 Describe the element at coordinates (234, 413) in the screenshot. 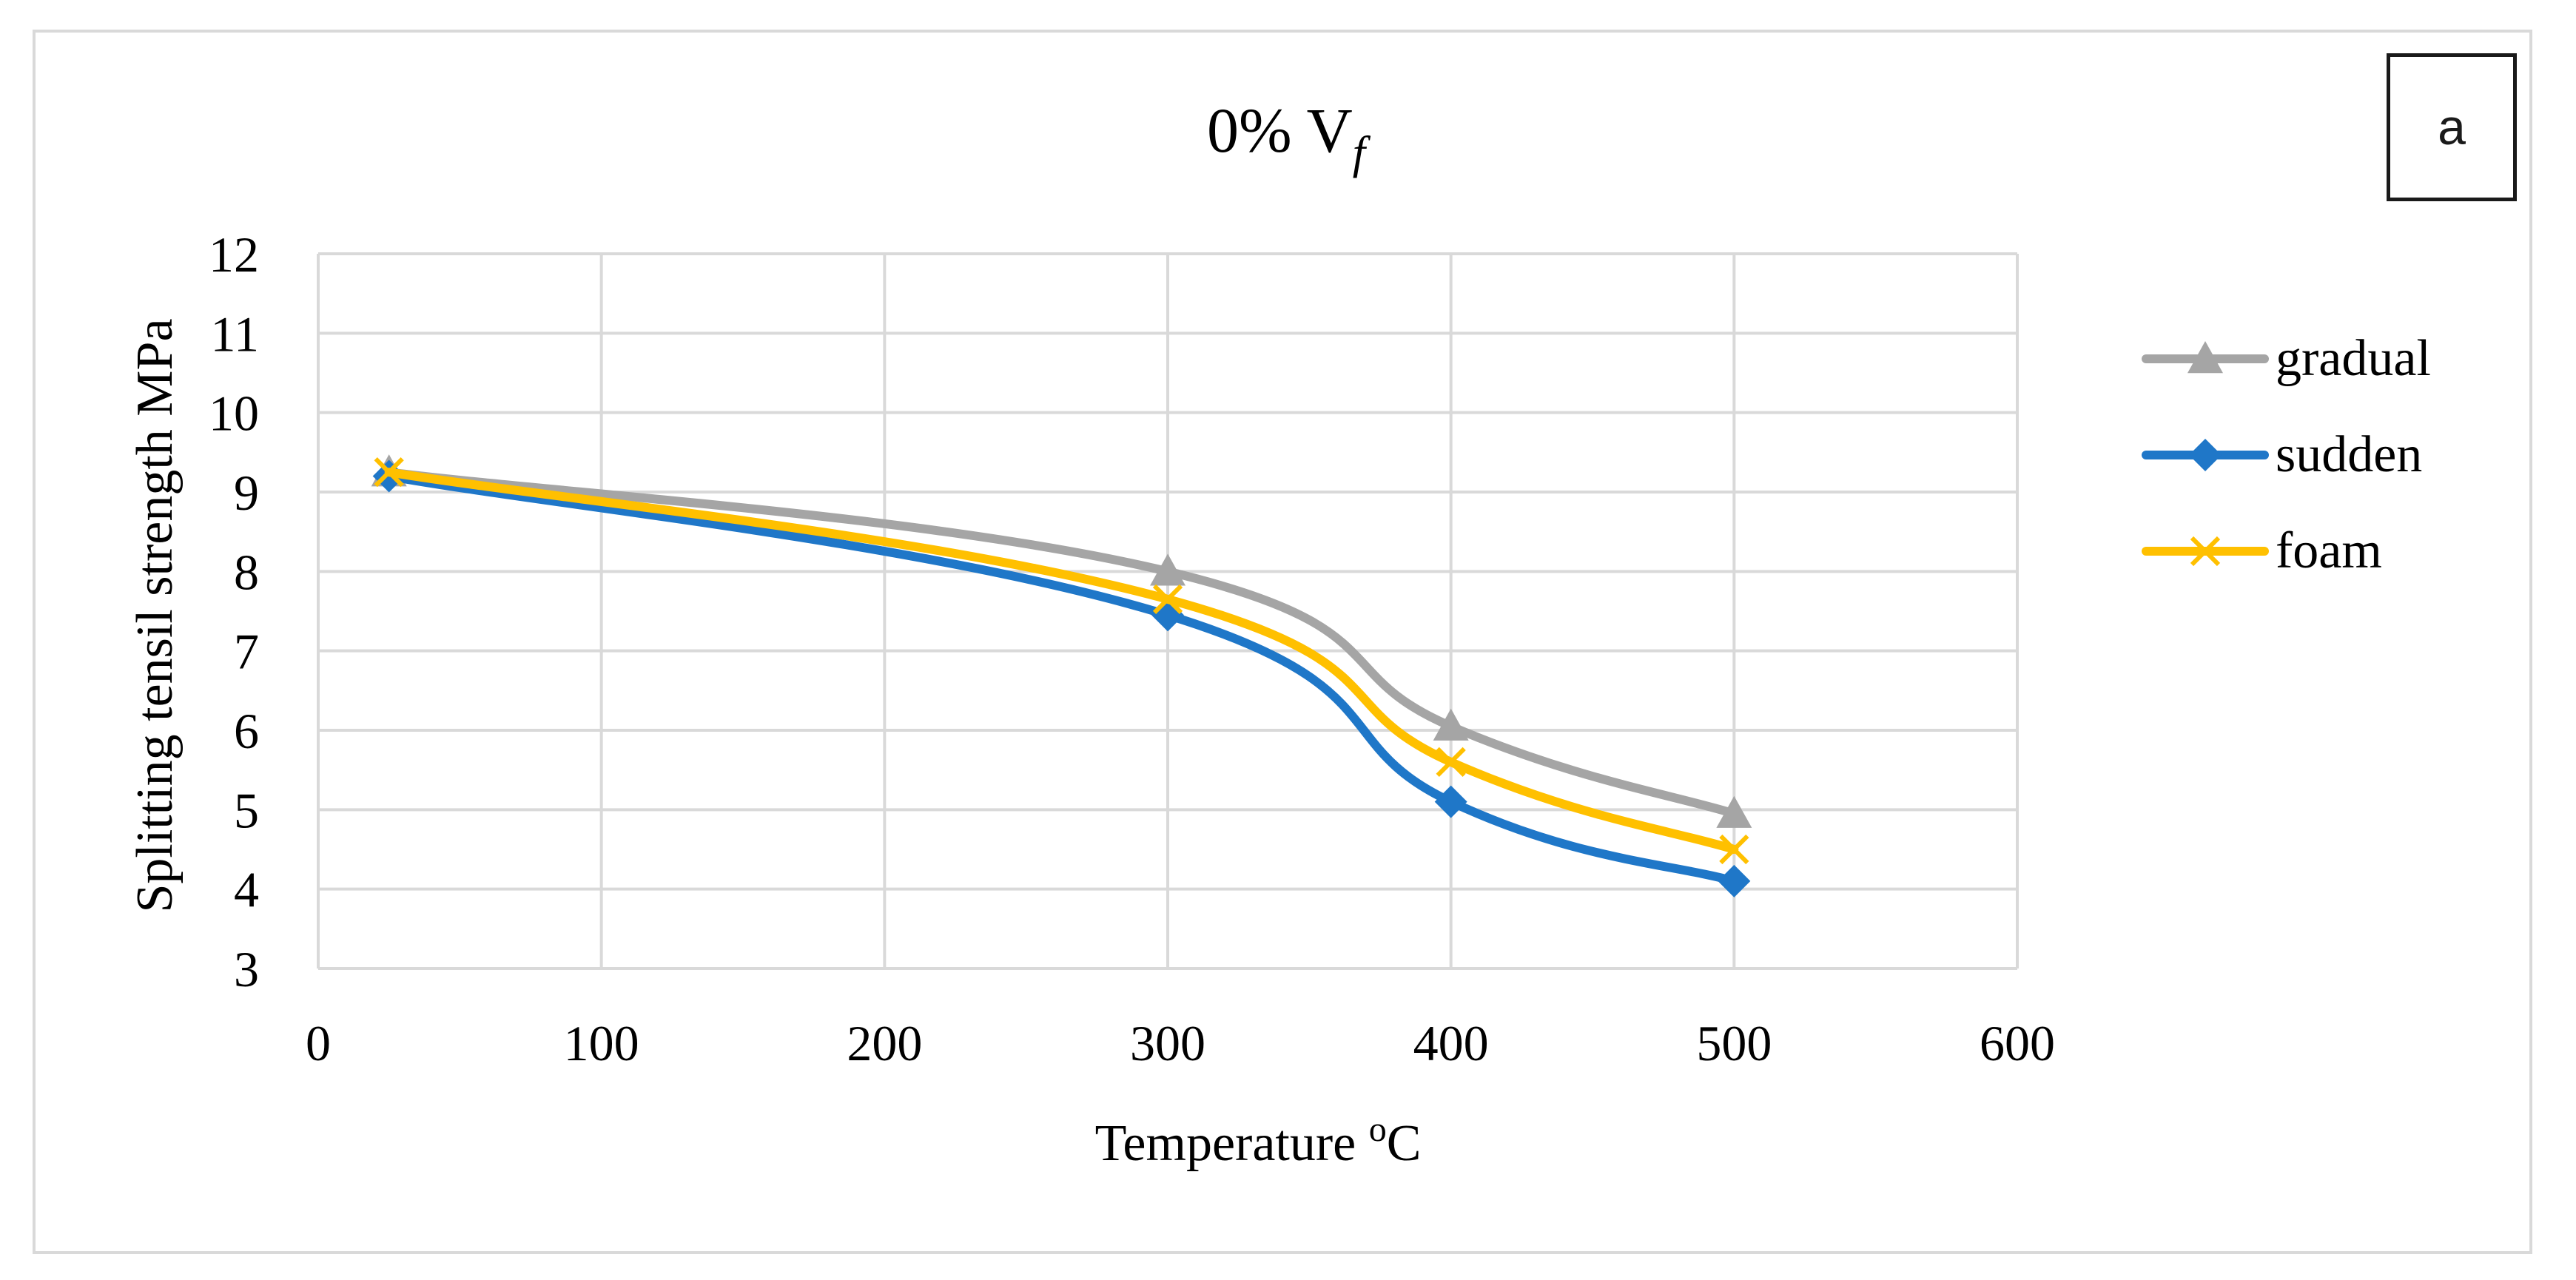

I see `y-tick-label-10: 10` at that location.